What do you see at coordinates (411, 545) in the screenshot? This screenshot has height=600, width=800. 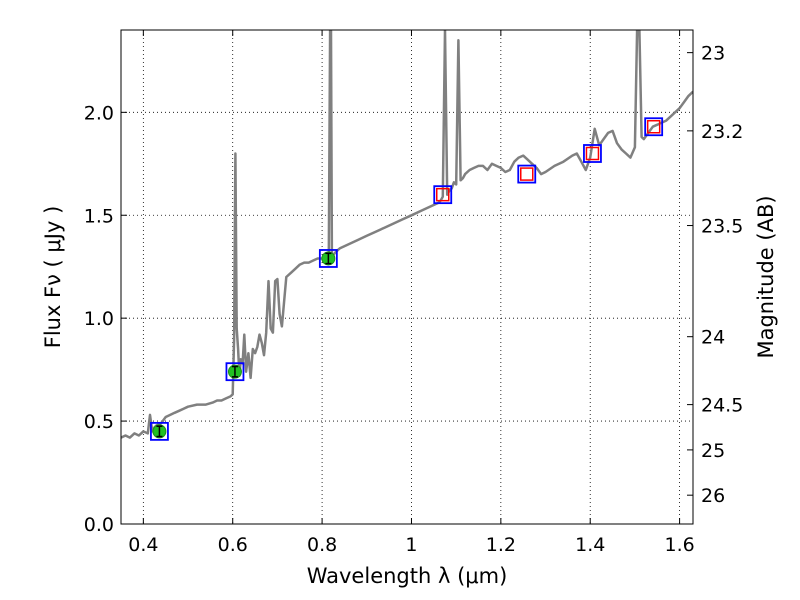 I see `x-tick-label: 1` at bounding box center [411, 545].